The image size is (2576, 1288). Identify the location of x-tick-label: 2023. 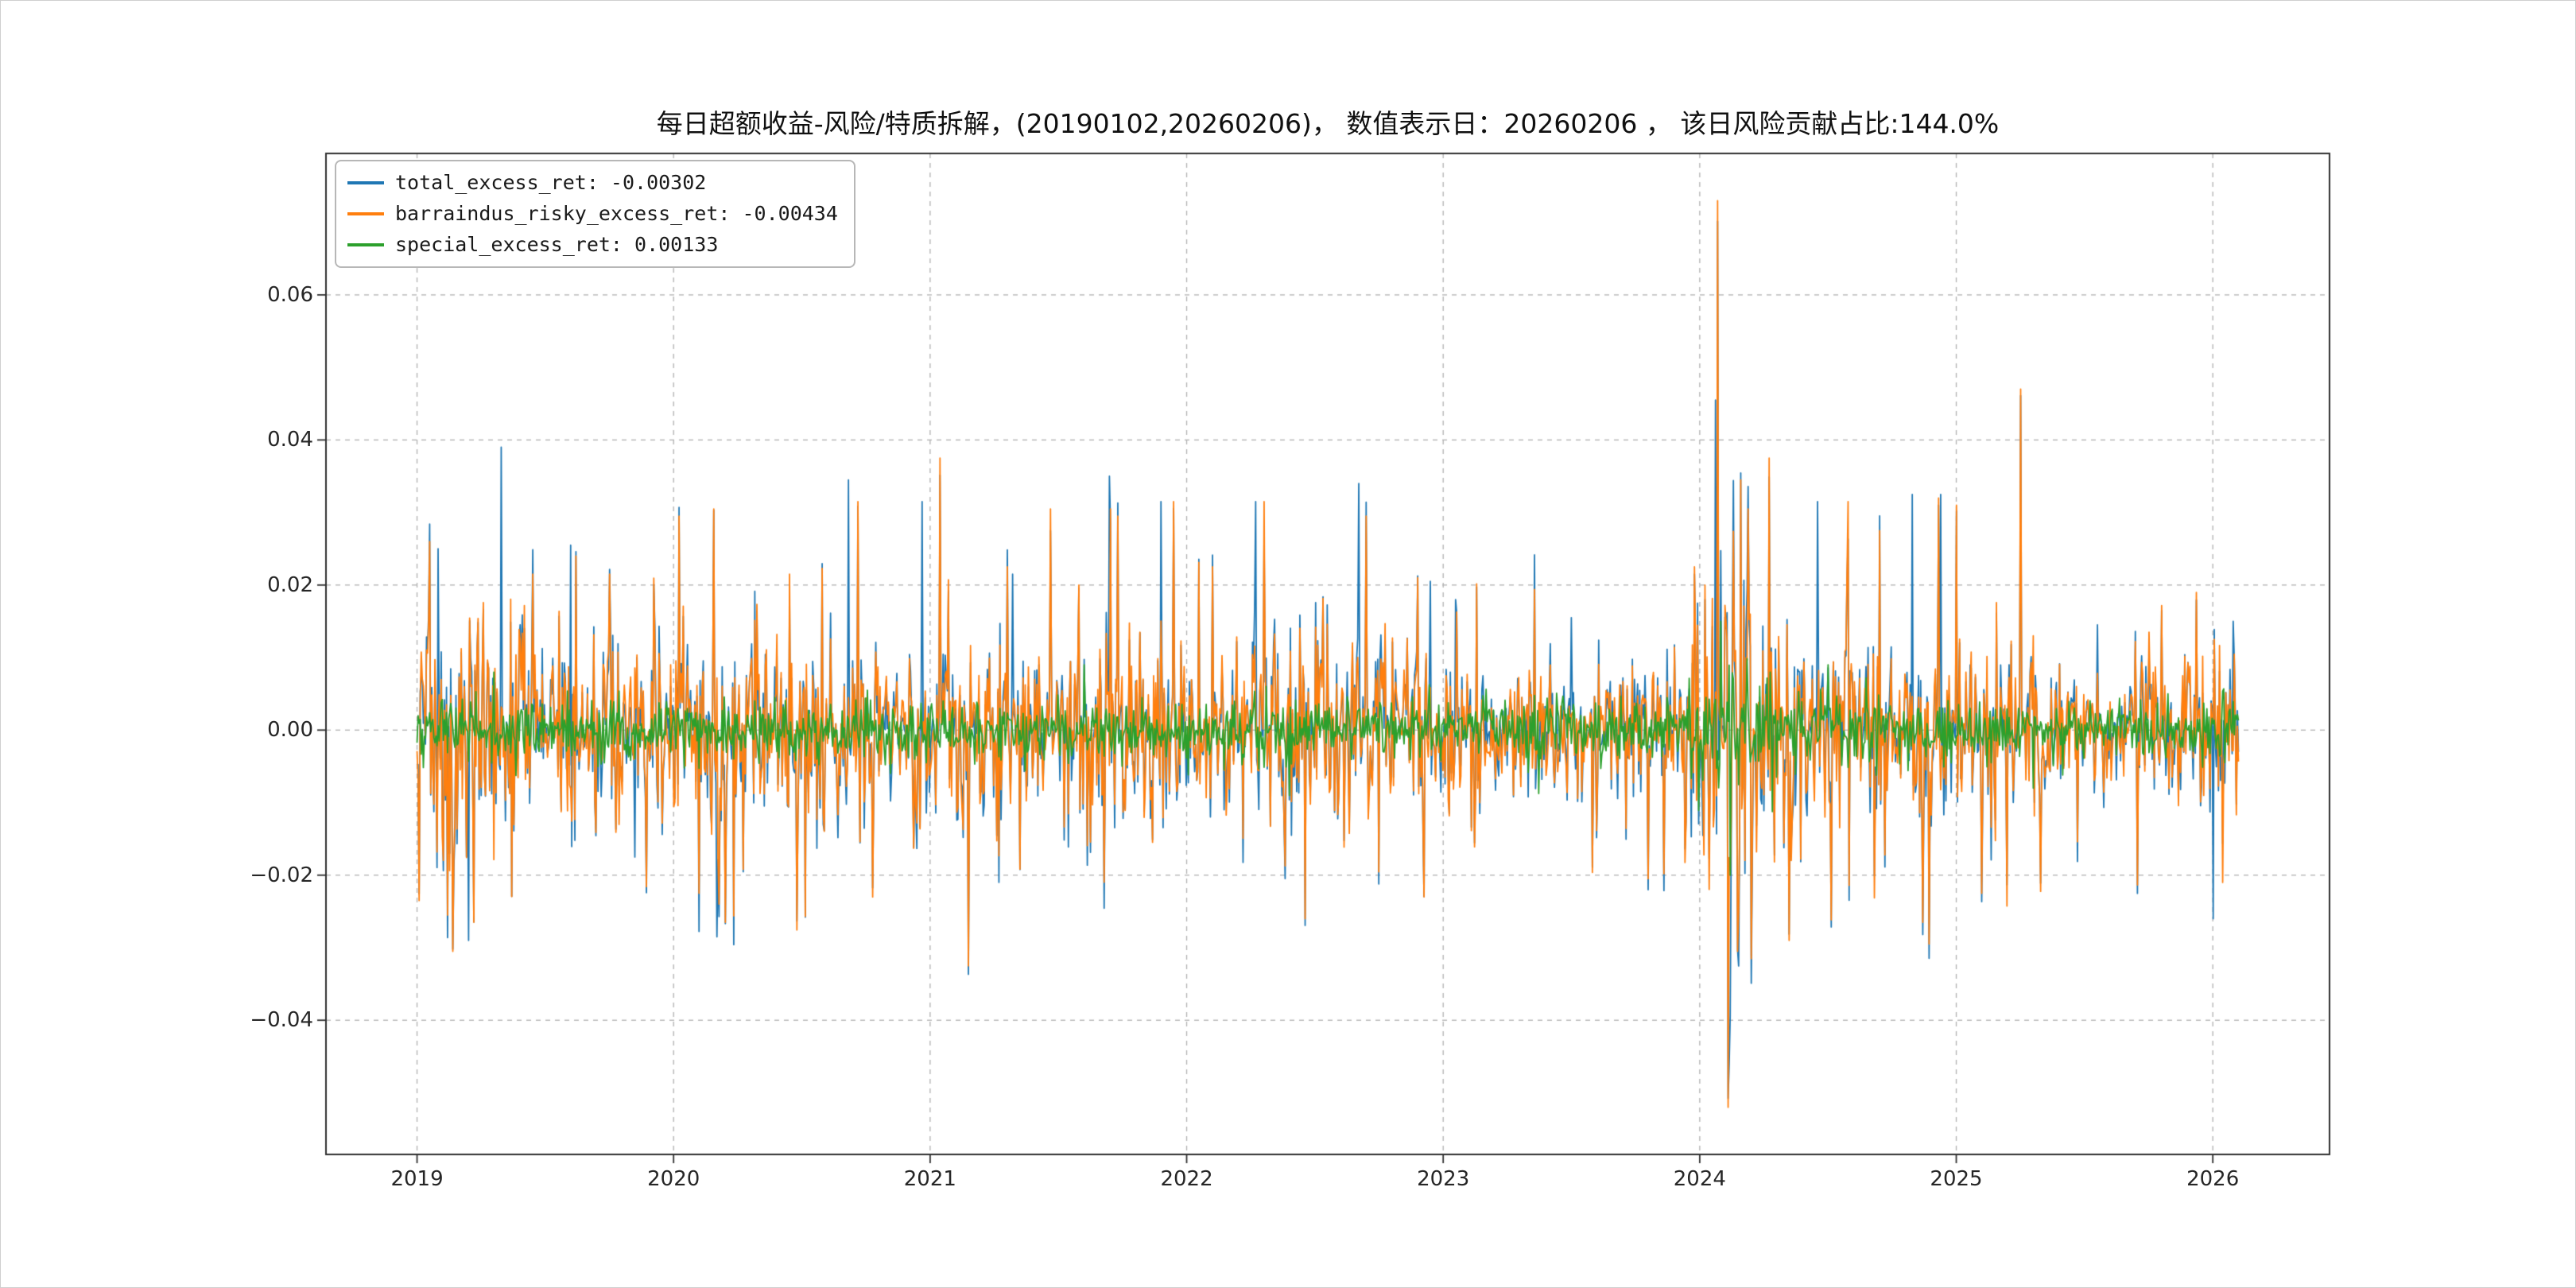
(1444, 1179).